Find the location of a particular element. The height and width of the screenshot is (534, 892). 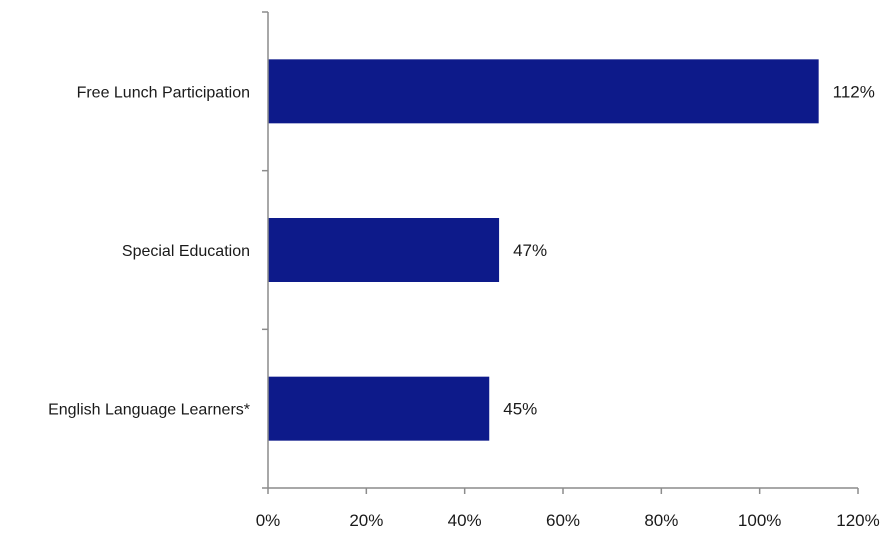

category-label: Special Education is located at coordinates (186, 251).